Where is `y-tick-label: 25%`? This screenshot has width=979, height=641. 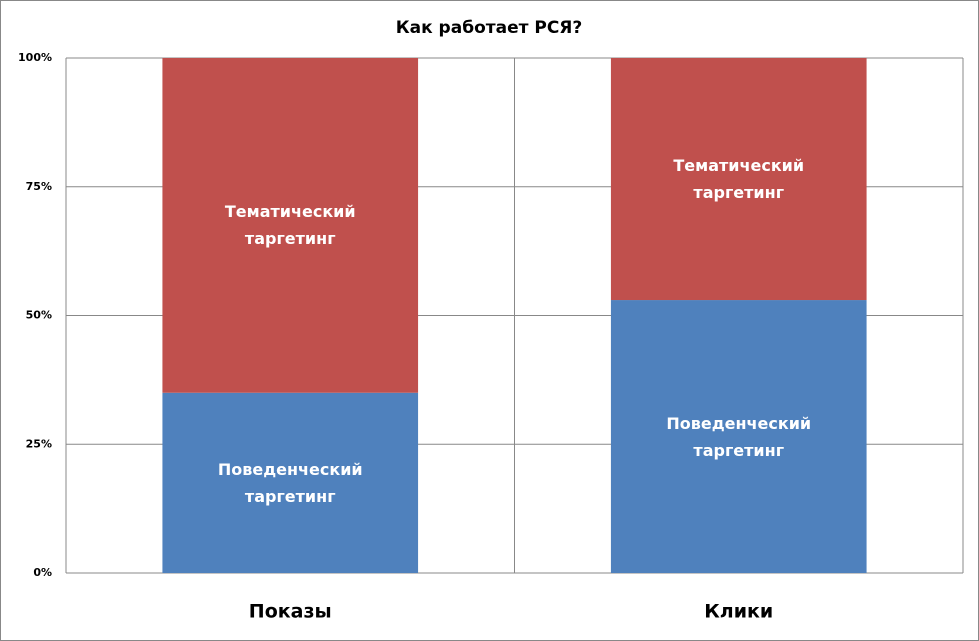 y-tick-label: 25% is located at coordinates (39, 443).